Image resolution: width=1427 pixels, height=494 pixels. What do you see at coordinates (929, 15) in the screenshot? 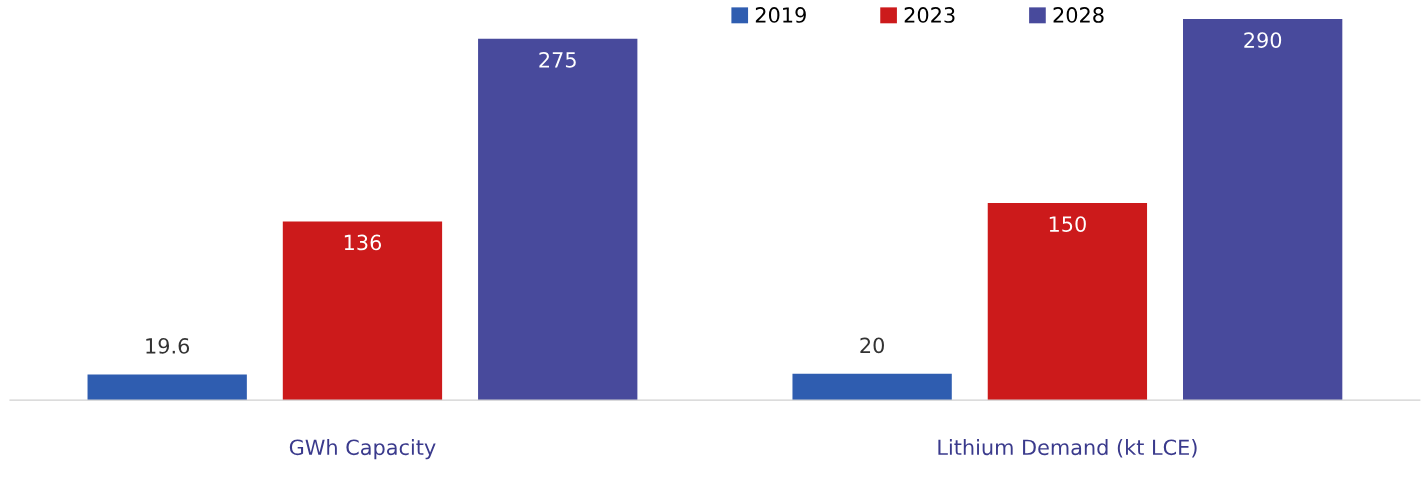
I see `legend-label: 2023` at bounding box center [929, 15].